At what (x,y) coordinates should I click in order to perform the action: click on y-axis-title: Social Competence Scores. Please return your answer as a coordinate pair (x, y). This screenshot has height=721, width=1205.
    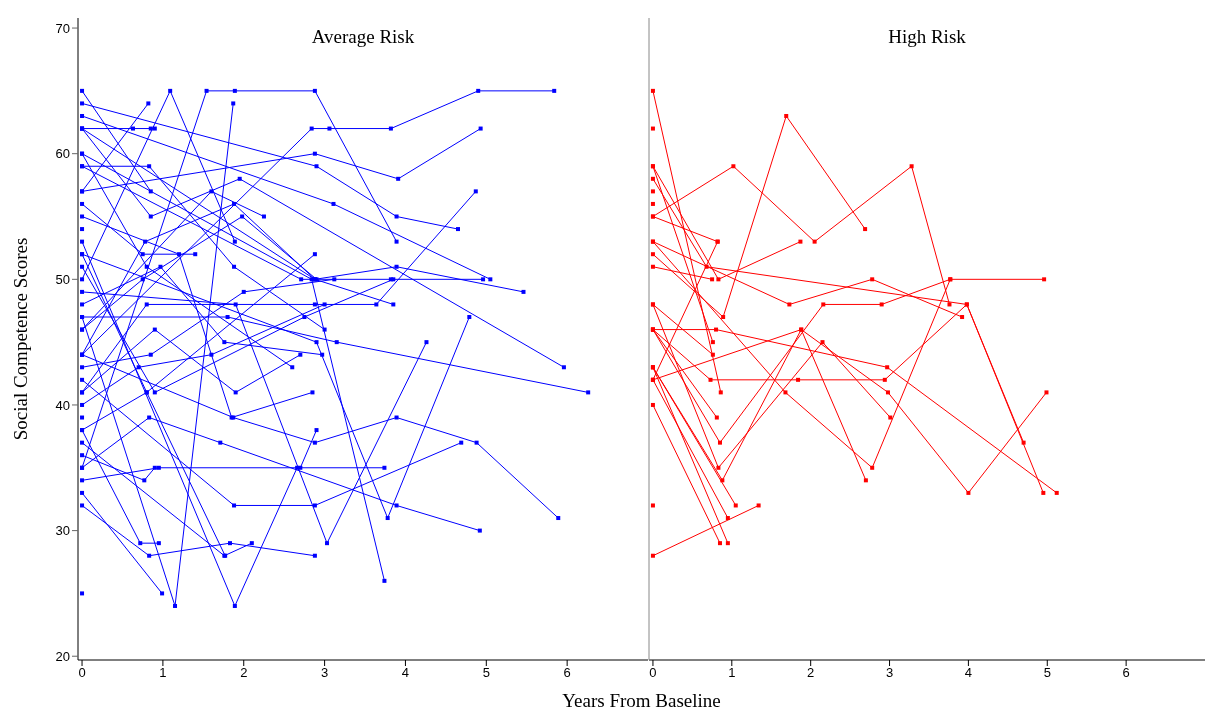
    Looking at the image, I should click on (20, 339).